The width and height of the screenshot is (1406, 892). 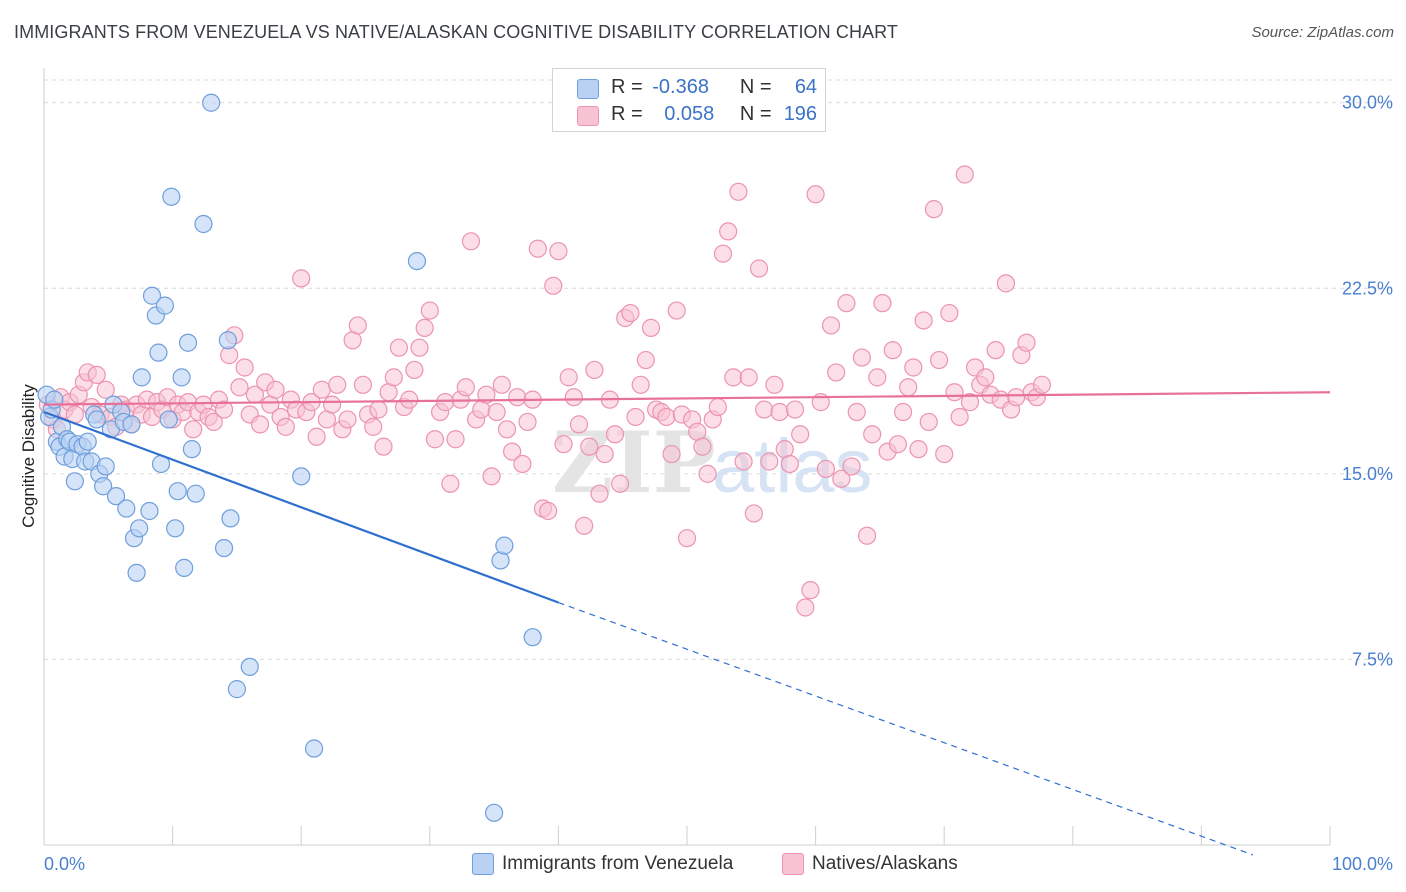 I want to click on y-tick-label-2: 22.5%, so click(x=1367, y=288).